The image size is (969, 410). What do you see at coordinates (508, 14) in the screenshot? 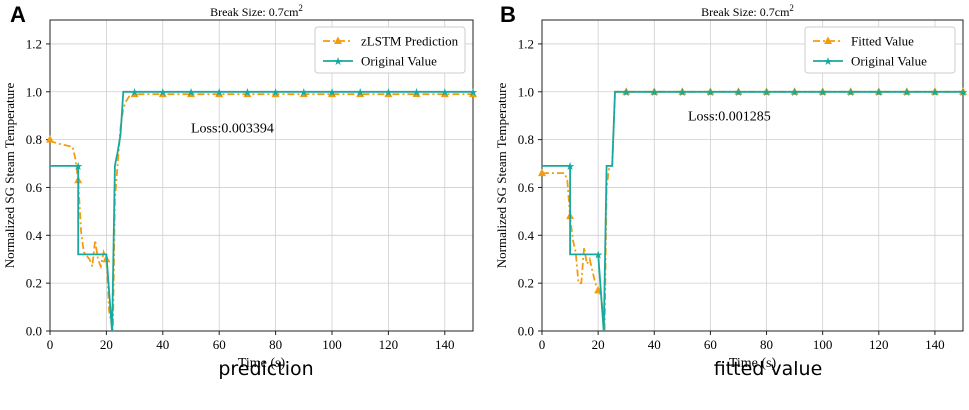
I see `panel-b-label: B` at bounding box center [508, 14].